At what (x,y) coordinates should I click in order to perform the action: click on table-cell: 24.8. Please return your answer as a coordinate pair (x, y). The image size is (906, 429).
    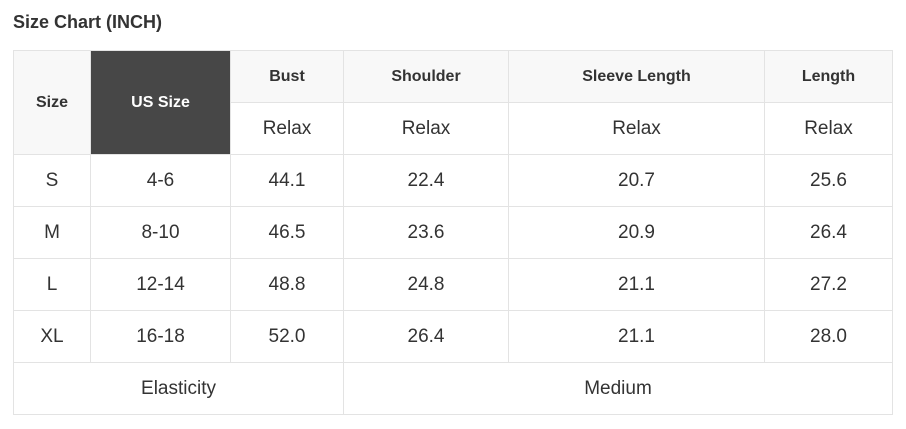
    Looking at the image, I should click on (426, 284).